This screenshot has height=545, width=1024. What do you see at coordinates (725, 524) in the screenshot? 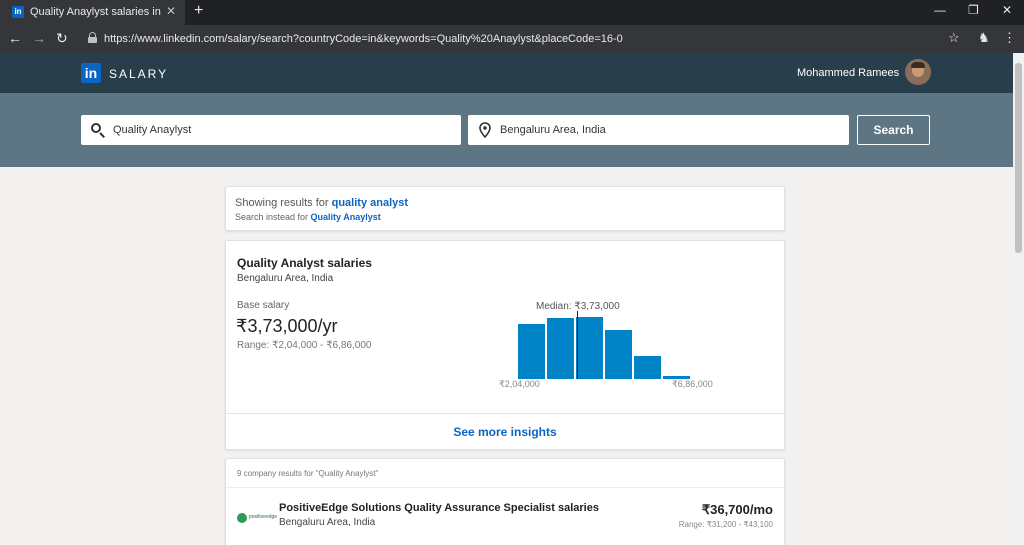
I see `company-result-range: Range: ₹31,200 - ₹43,100` at bounding box center [725, 524].